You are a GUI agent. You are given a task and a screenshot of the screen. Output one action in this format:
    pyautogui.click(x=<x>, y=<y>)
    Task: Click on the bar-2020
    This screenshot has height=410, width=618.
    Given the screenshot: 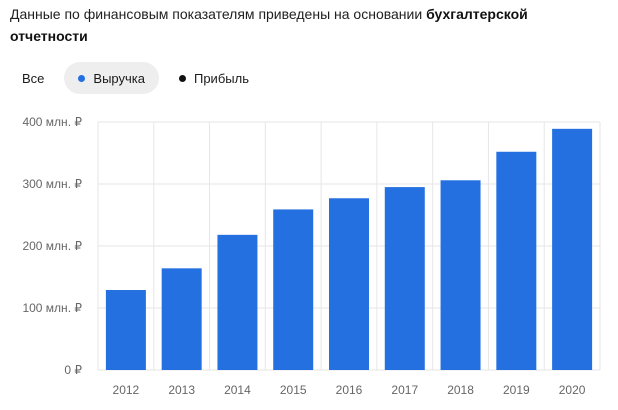 What is the action you would take?
    pyautogui.click(x=572, y=249)
    